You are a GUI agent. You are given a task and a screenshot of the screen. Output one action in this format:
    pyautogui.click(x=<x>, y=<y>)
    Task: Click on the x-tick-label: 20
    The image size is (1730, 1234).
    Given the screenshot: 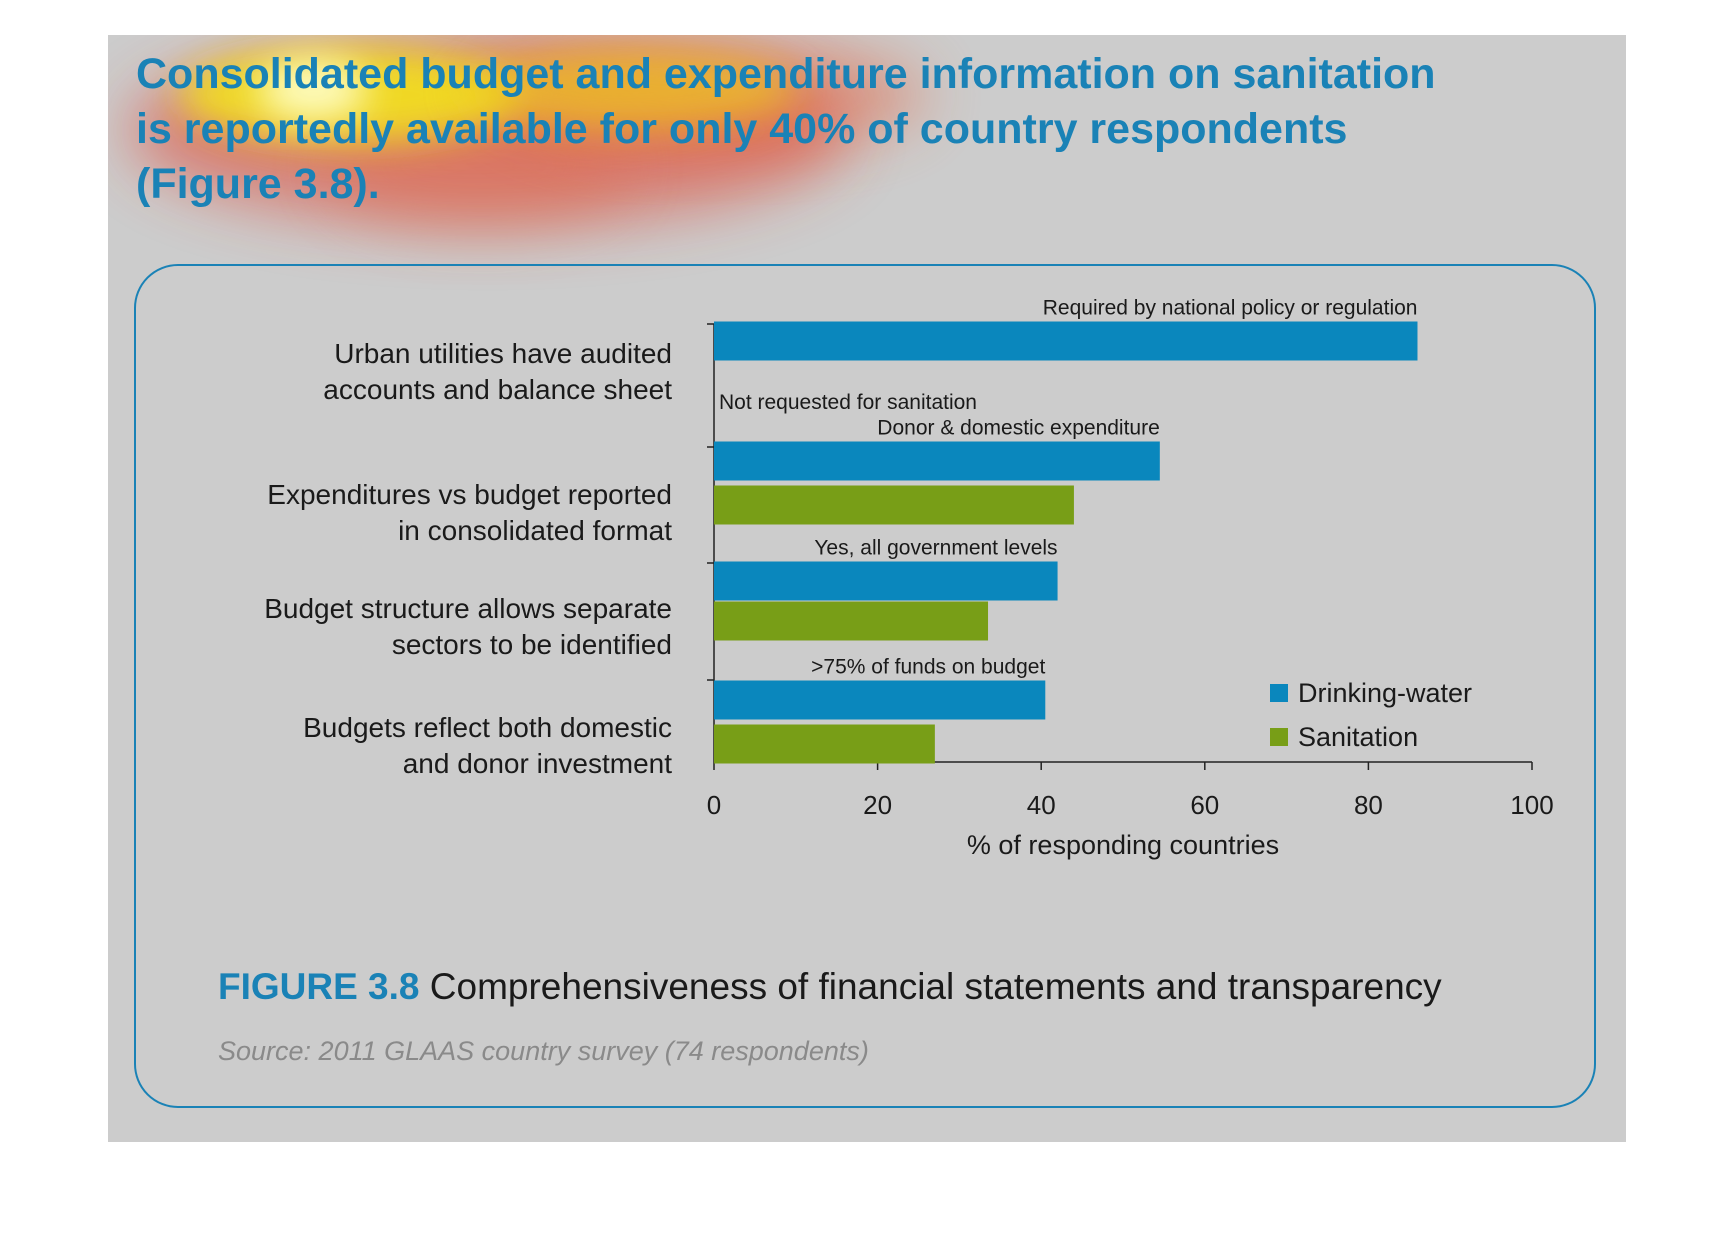 What is the action you would take?
    pyautogui.click(x=877, y=805)
    